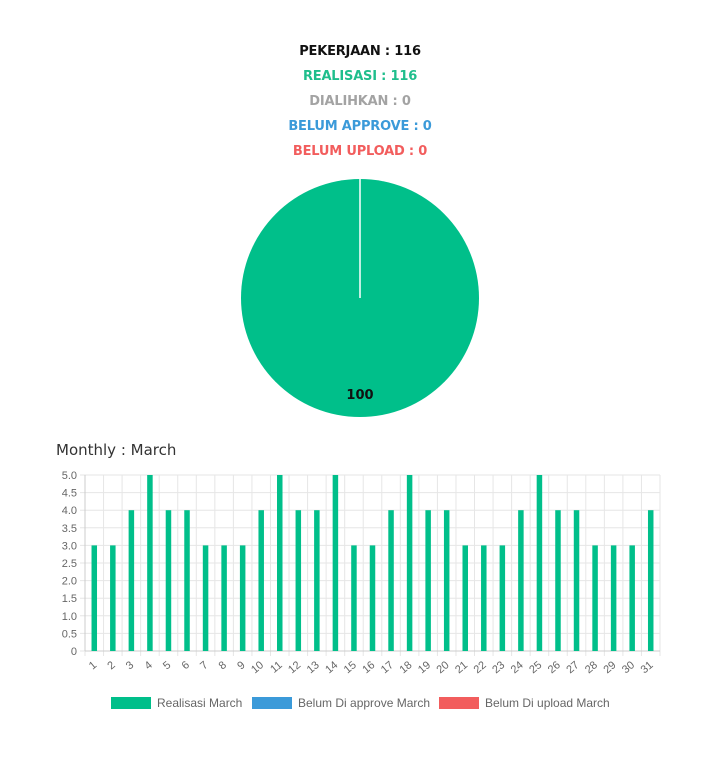 The image size is (720, 763). I want to click on x-tick-label: 22, so click(480, 667).